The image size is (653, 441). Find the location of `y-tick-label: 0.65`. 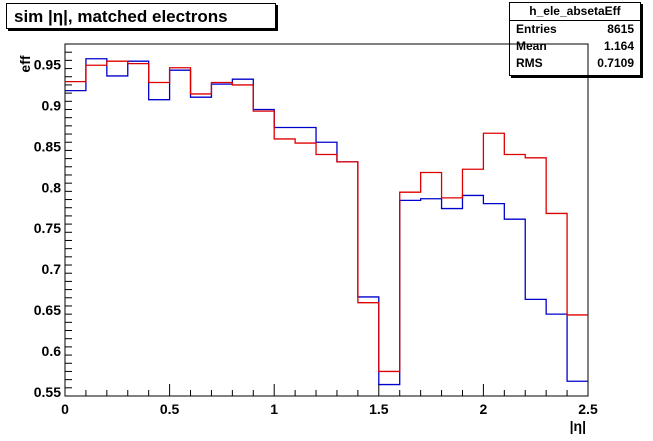

y-tick-label: 0.65 is located at coordinates (47, 310).